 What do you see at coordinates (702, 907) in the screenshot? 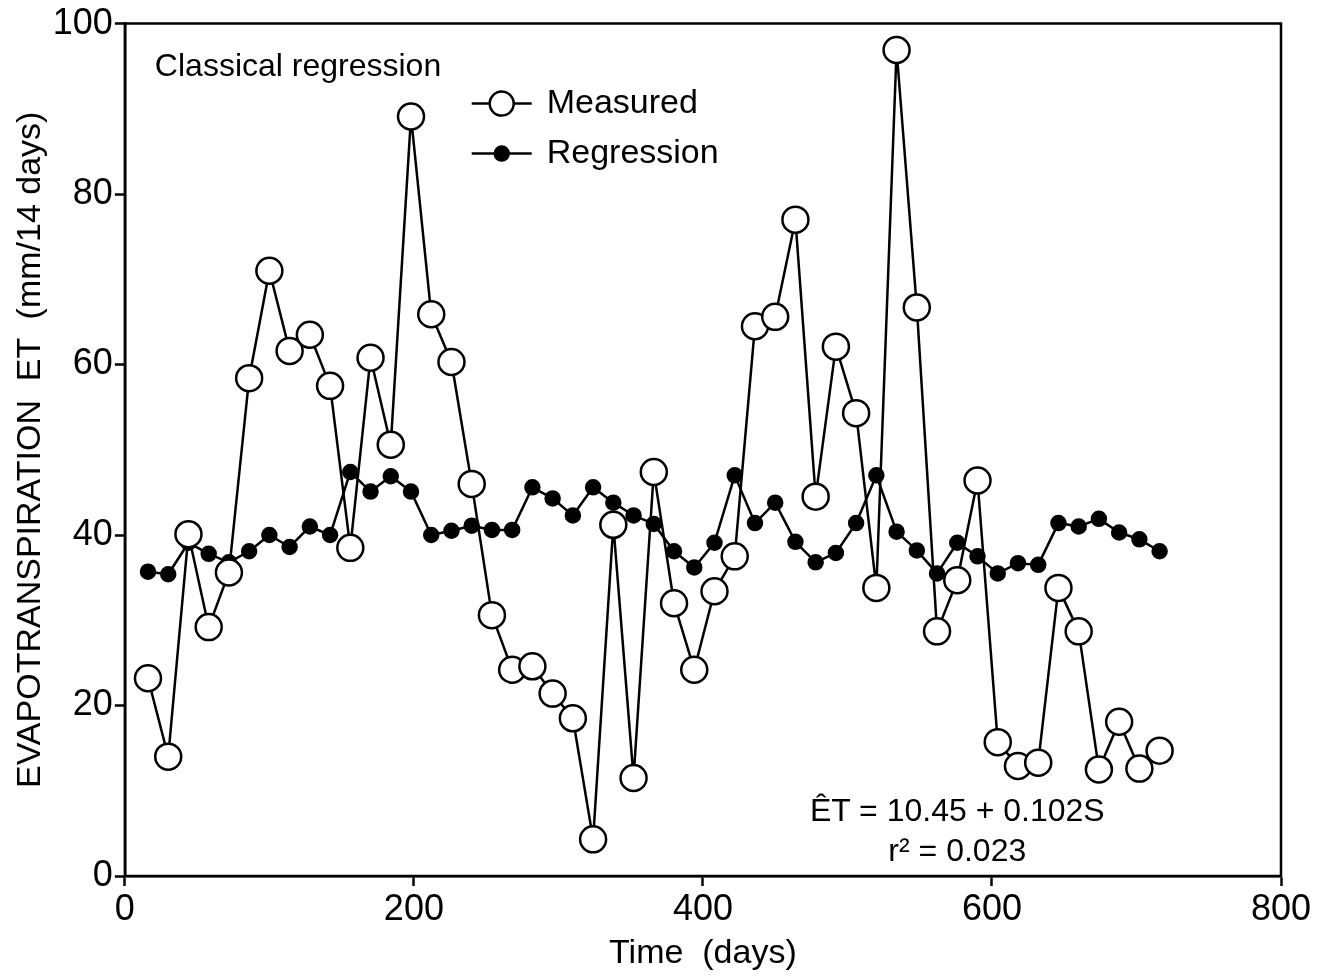
I see `x-tick-label: 400` at bounding box center [702, 907].